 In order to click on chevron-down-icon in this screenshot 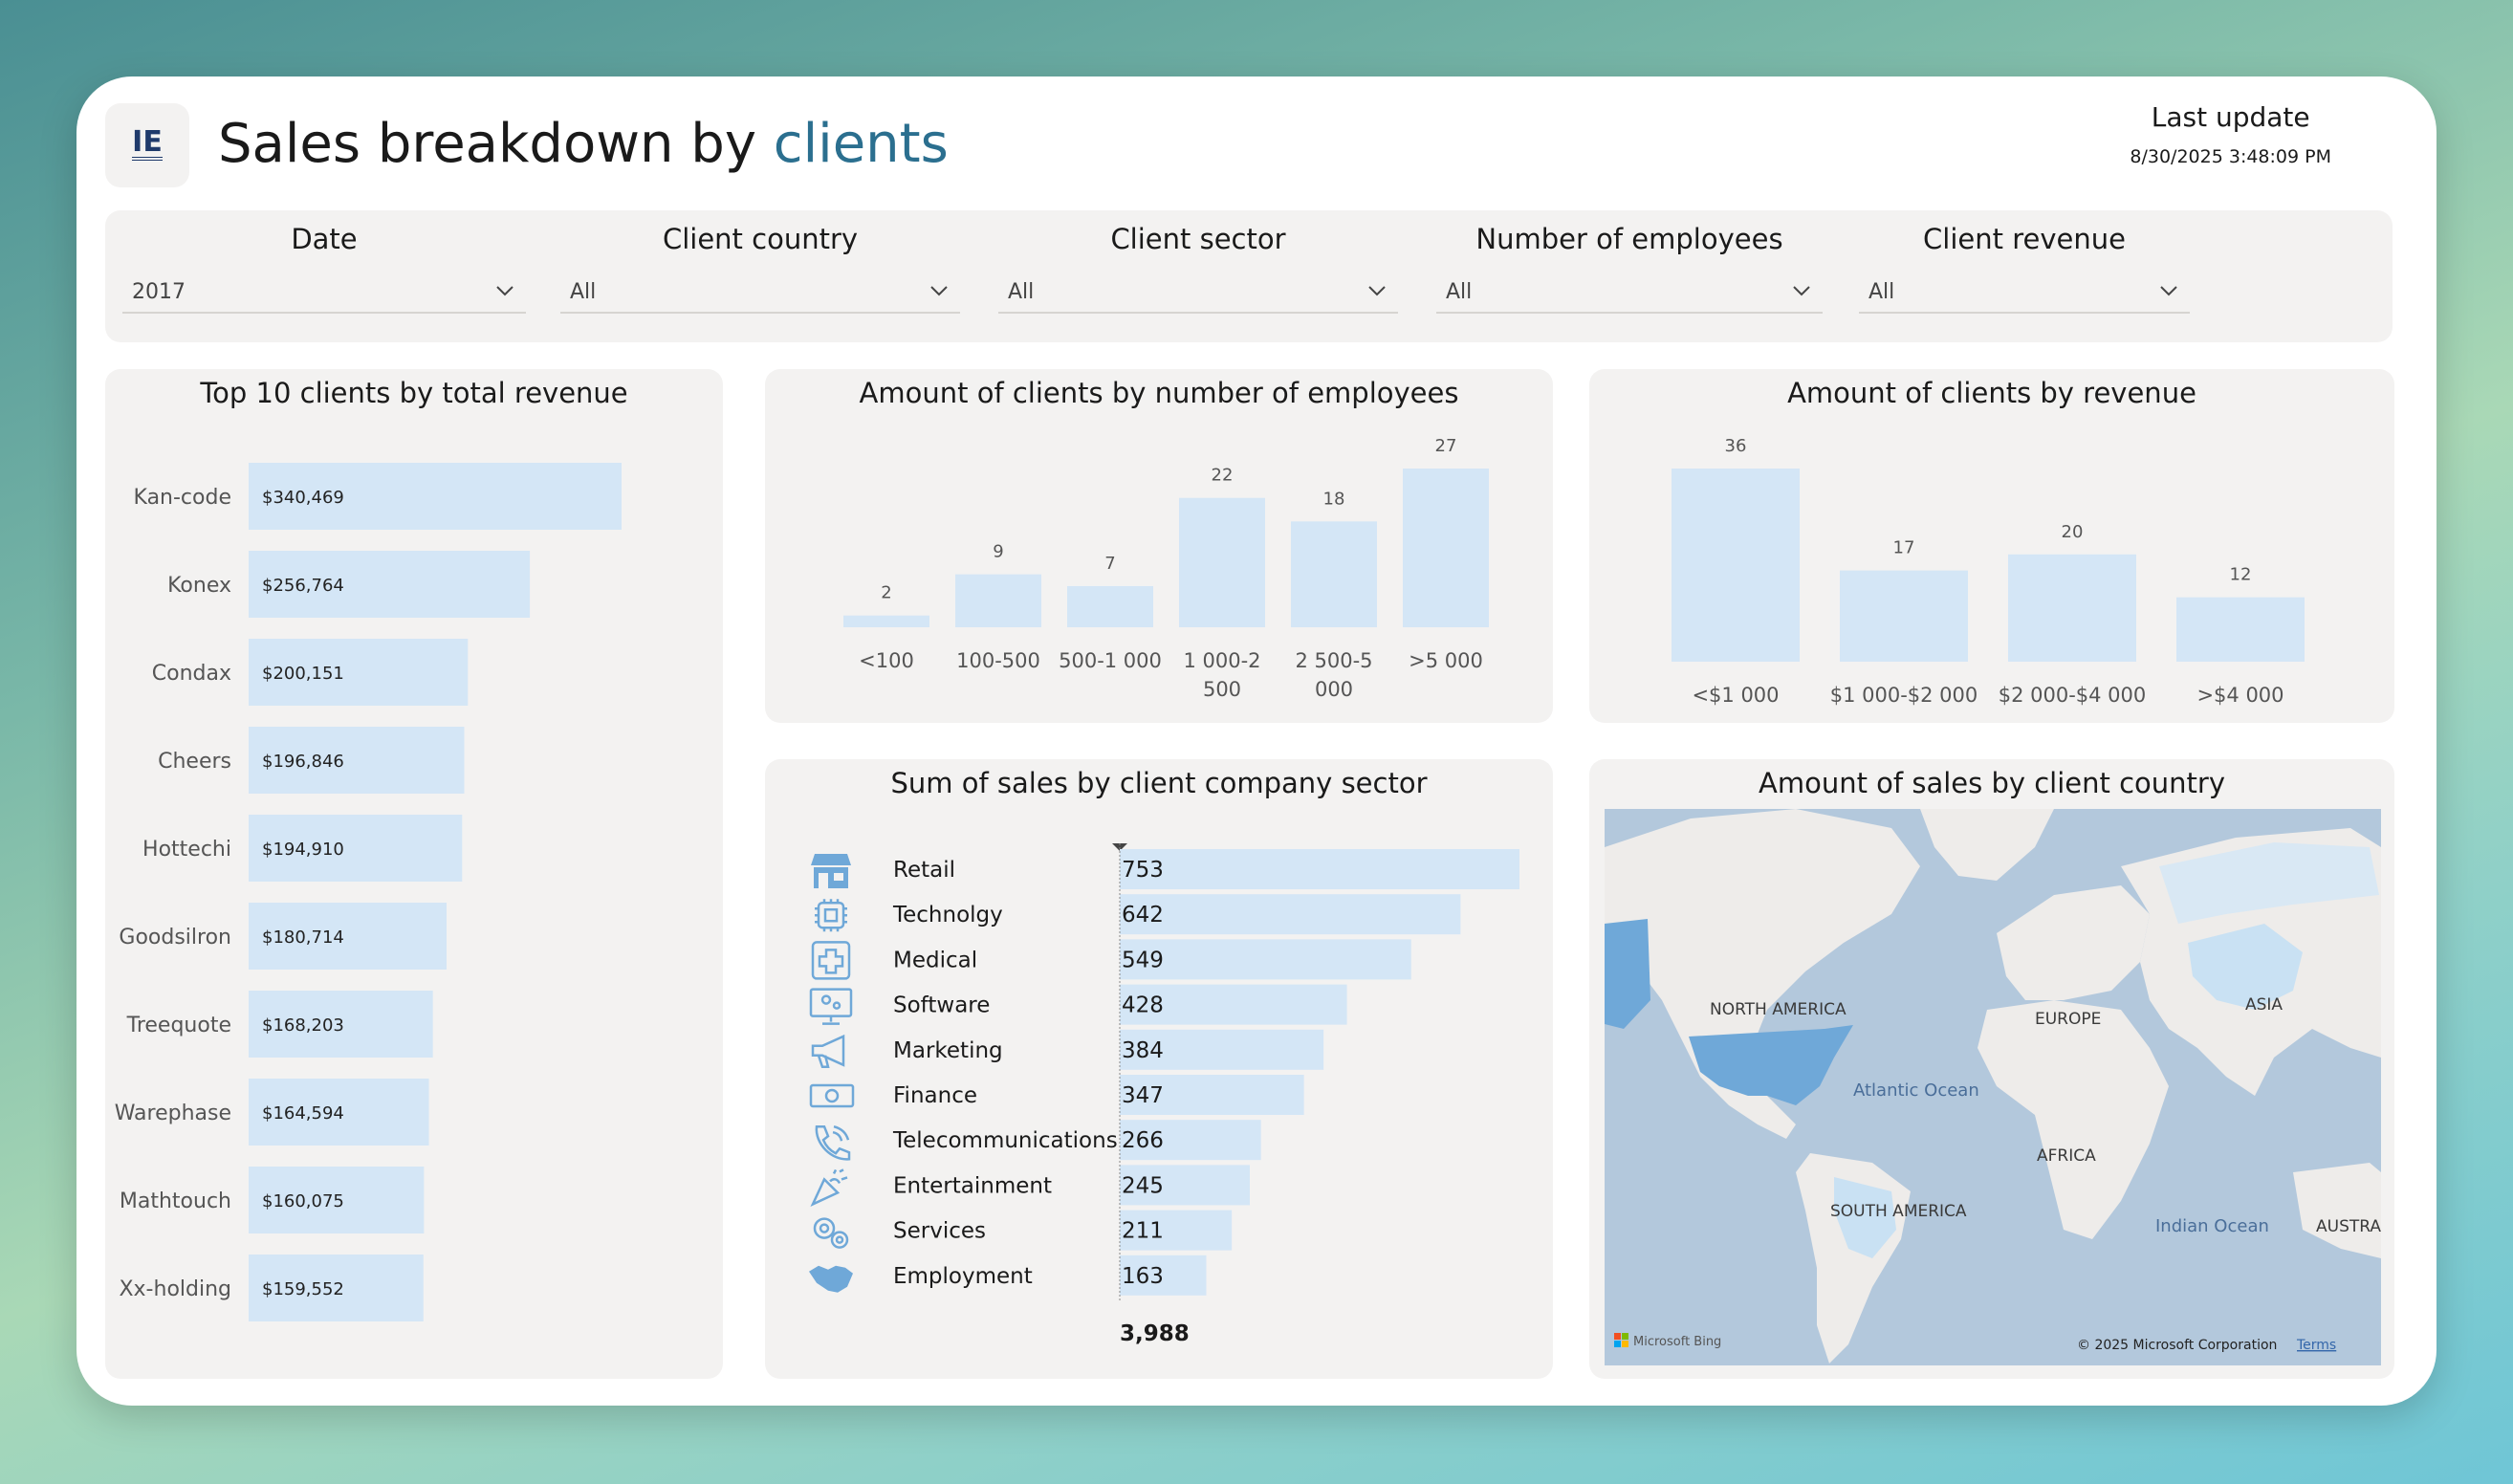, I will do `click(1377, 291)`.